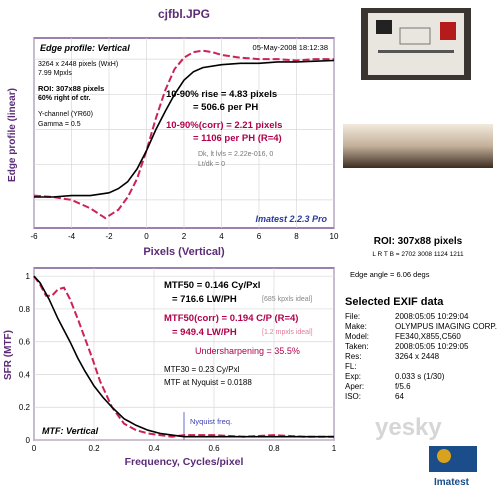 The height and width of the screenshot is (500, 500). I want to click on bottom-xtick-label: 0, so click(34, 448).